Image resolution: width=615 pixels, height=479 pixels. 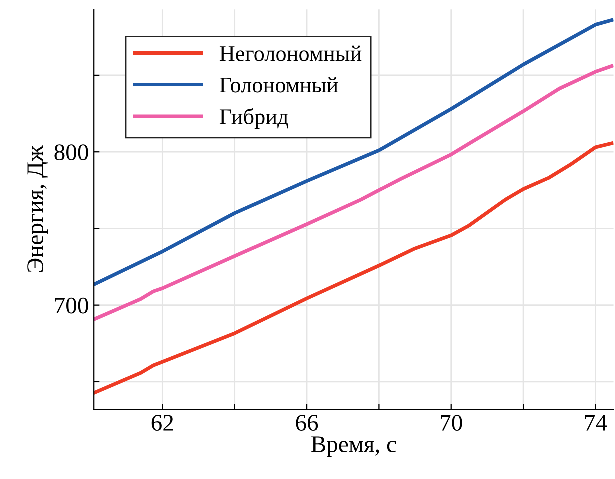 I want to click on x-tick-label: 74, so click(x=596, y=423).